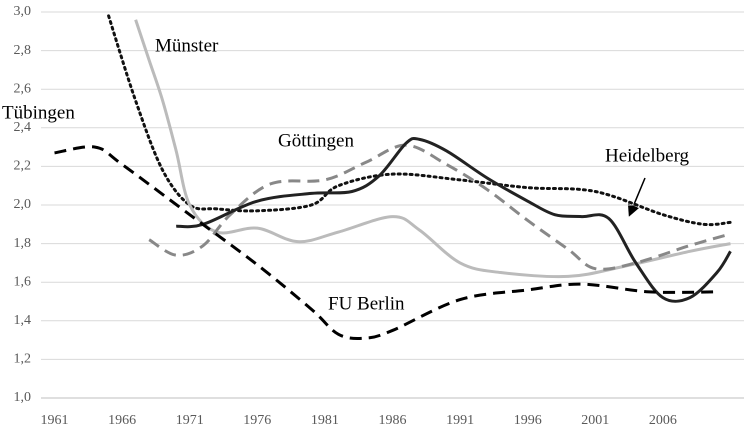 This screenshot has width=745, height=435. What do you see at coordinates (23, 166) in the screenshot?
I see `y-tick-label: 2,2` at bounding box center [23, 166].